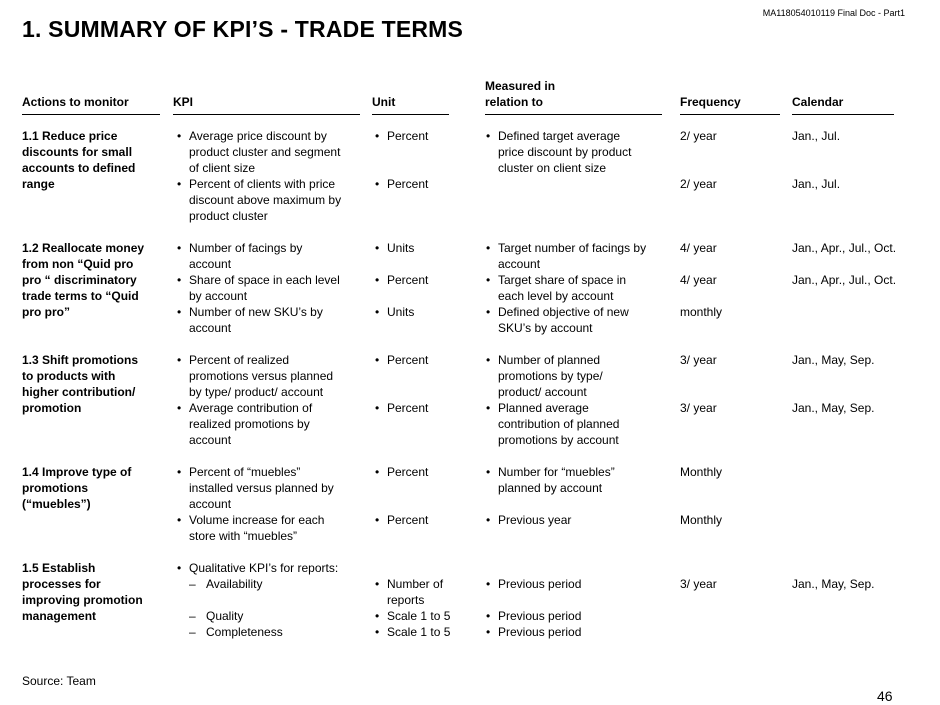  I want to click on relation-1-5-c: Previous period, so click(533, 632).